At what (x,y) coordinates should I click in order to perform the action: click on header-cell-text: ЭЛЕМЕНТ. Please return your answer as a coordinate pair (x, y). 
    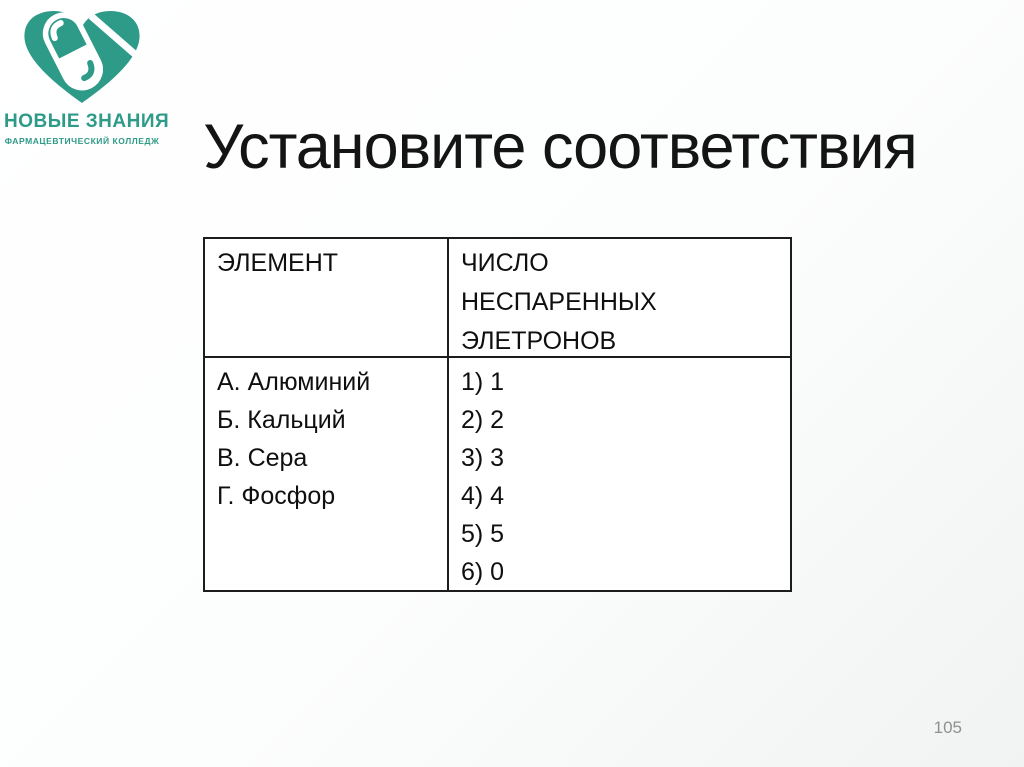
    Looking at the image, I should click on (278, 263).